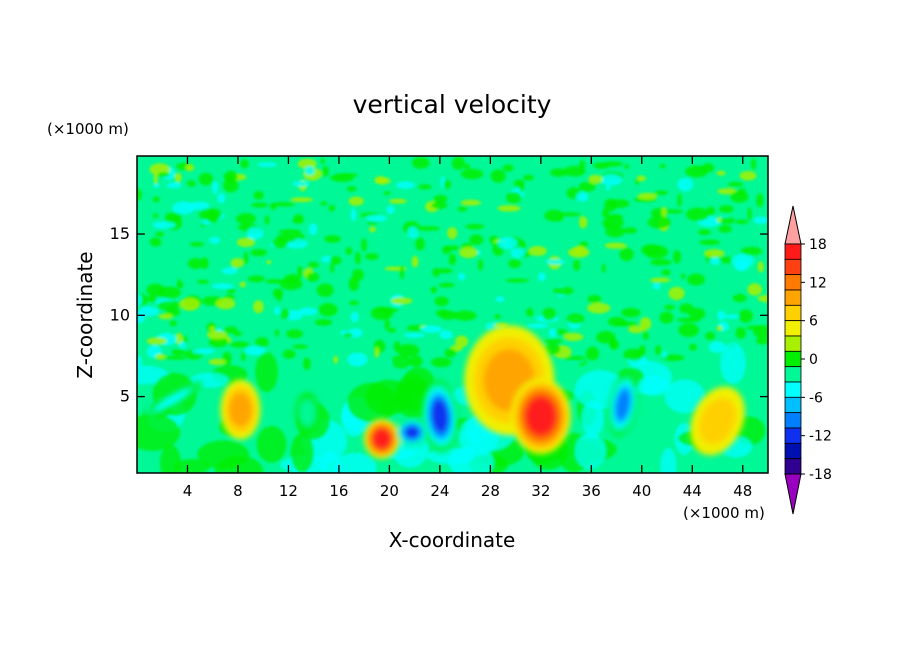 Image resolution: width=904 pixels, height=654 pixels. Describe the element at coordinates (820, 437) in the screenshot. I see `colorbar-label: -12` at that location.